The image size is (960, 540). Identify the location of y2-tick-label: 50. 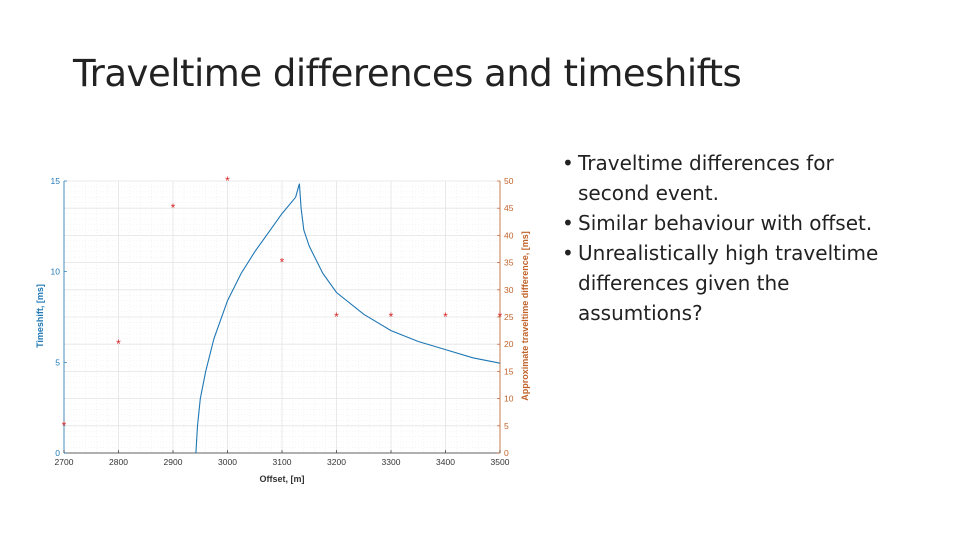
(509, 181).